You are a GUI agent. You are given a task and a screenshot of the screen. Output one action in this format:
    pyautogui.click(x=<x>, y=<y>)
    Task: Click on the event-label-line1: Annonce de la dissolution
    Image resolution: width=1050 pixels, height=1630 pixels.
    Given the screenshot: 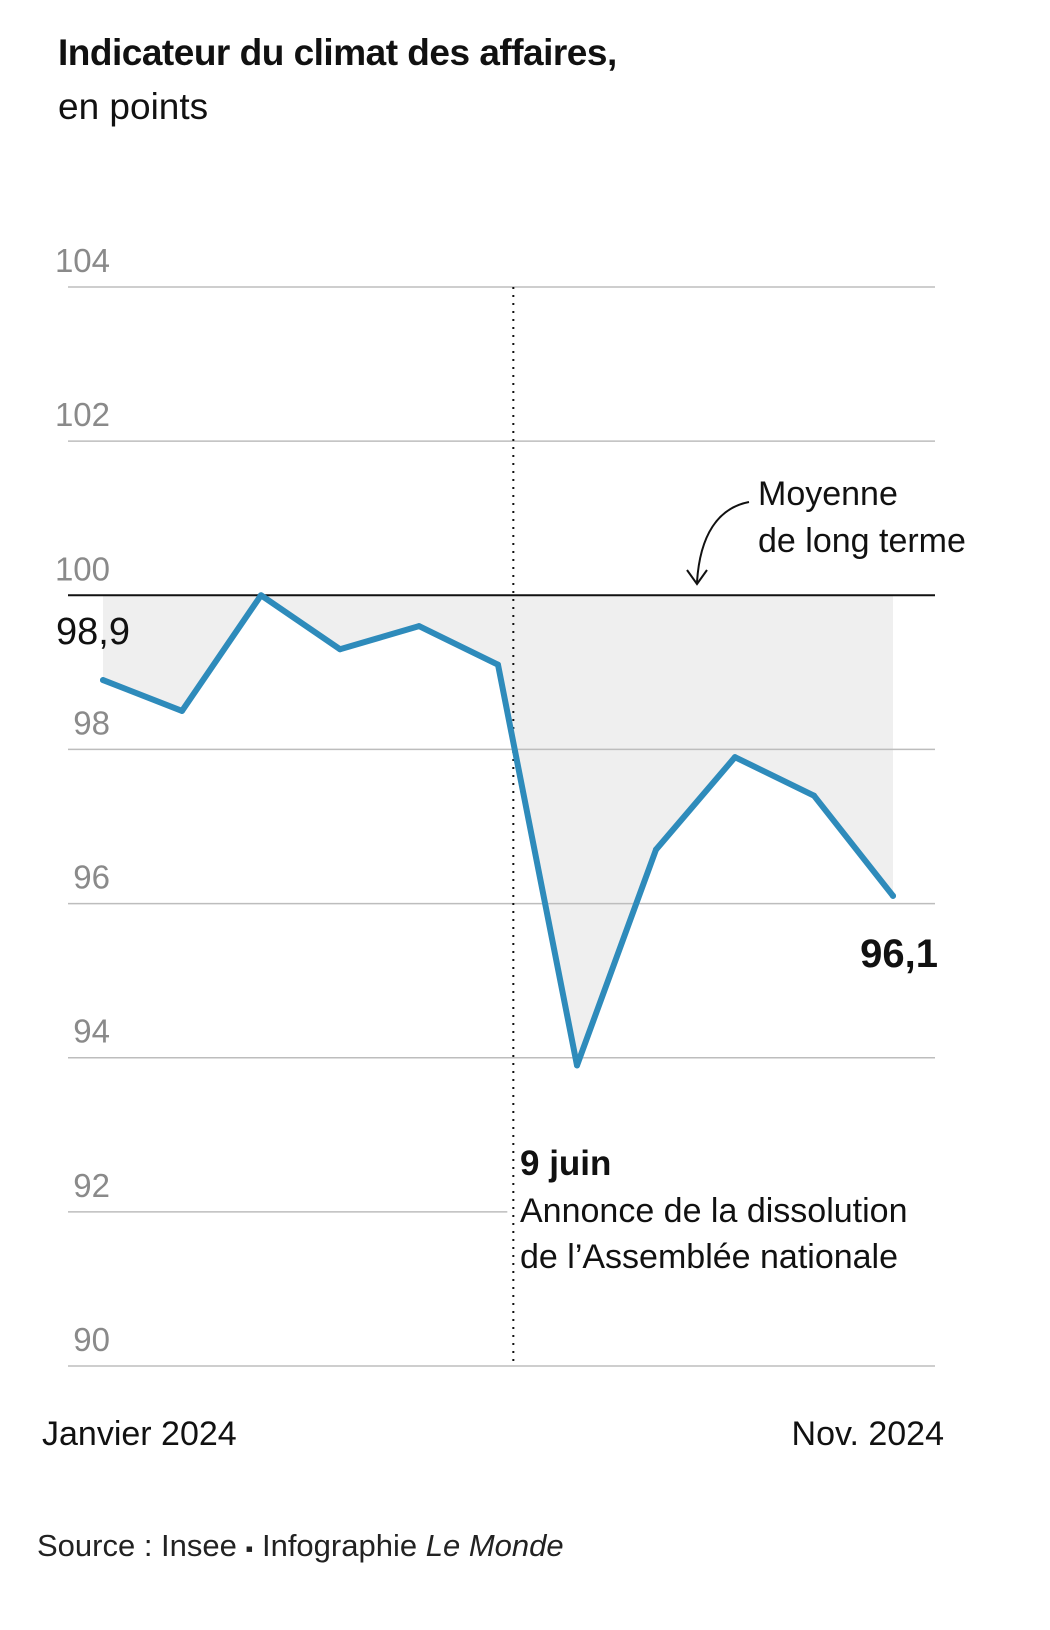 What is the action you would take?
    pyautogui.click(x=714, y=1211)
    